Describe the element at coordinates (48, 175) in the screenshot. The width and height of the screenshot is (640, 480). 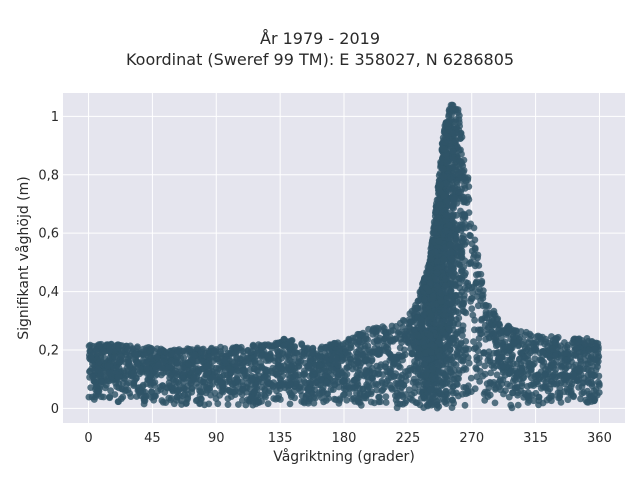
I see `y-tick-label: 0,8` at that location.